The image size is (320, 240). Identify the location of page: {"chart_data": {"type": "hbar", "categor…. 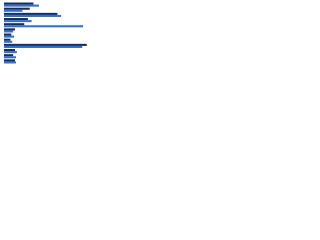
(50, 35).